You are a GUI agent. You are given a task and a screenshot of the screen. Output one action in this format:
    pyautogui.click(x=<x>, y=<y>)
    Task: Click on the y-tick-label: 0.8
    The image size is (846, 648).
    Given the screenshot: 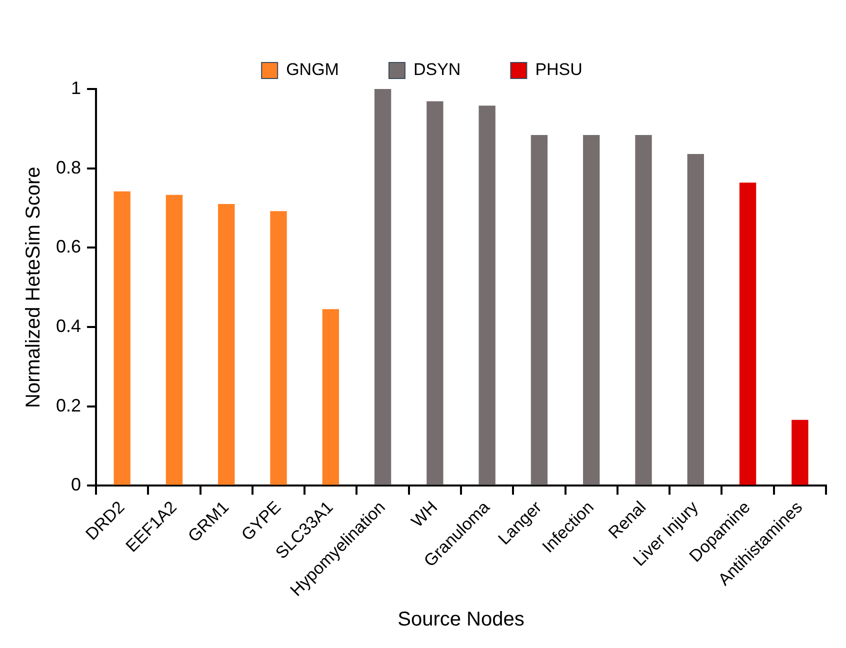 What is the action you would take?
    pyautogui.click(x=69, y=167)
    